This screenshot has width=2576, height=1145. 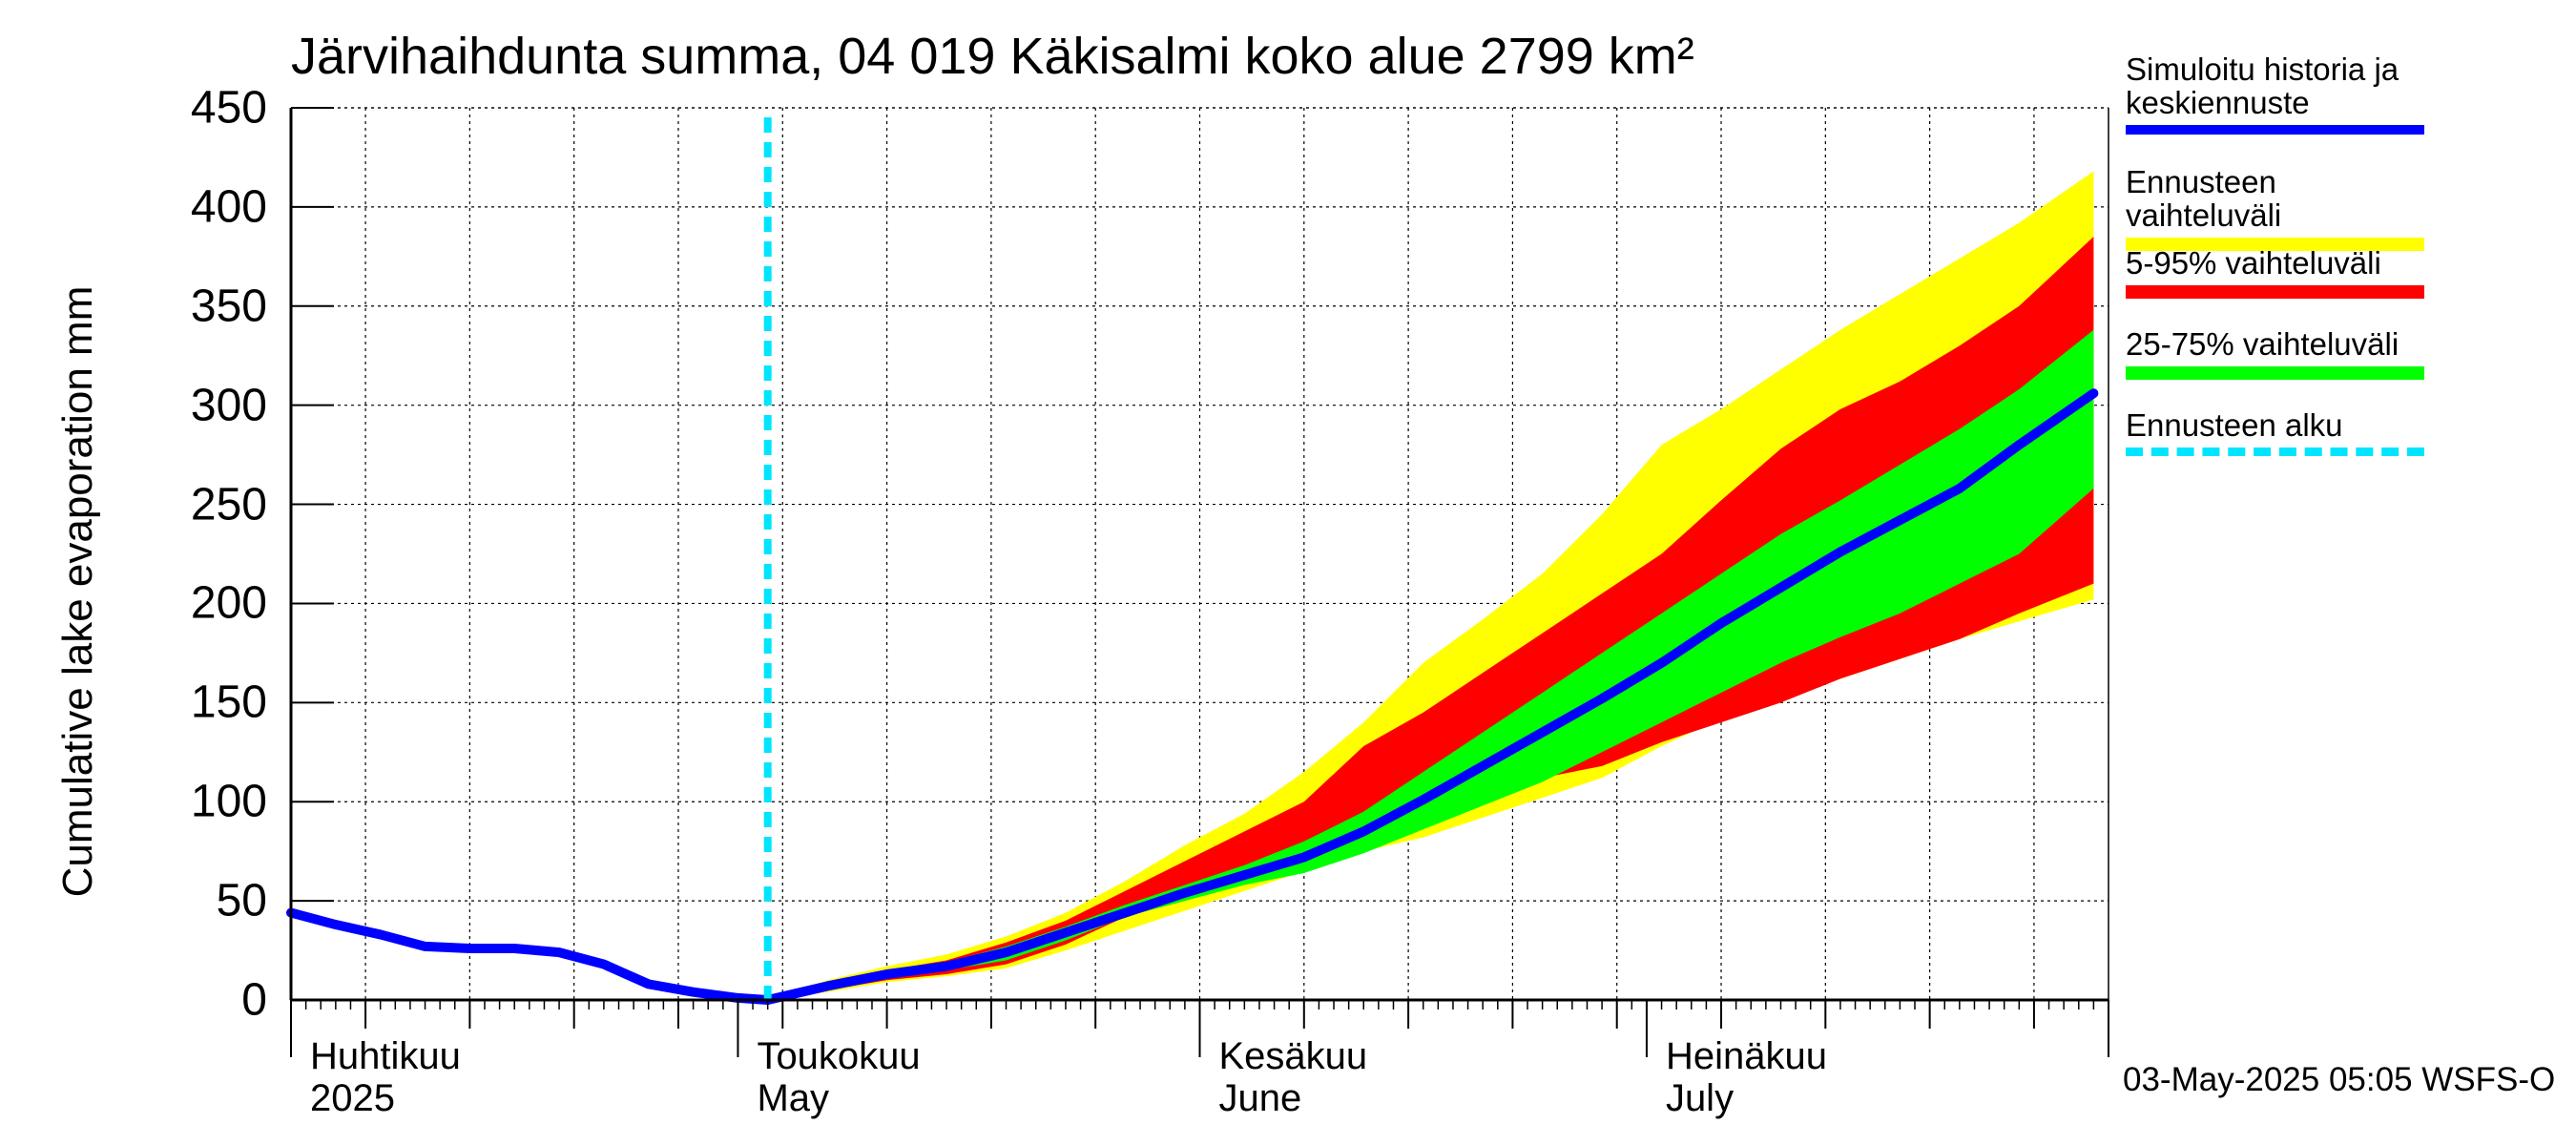 I want to click on legend-label-history: Simuloitu historia ja keskiennuste, so click(x=2262, y=86).